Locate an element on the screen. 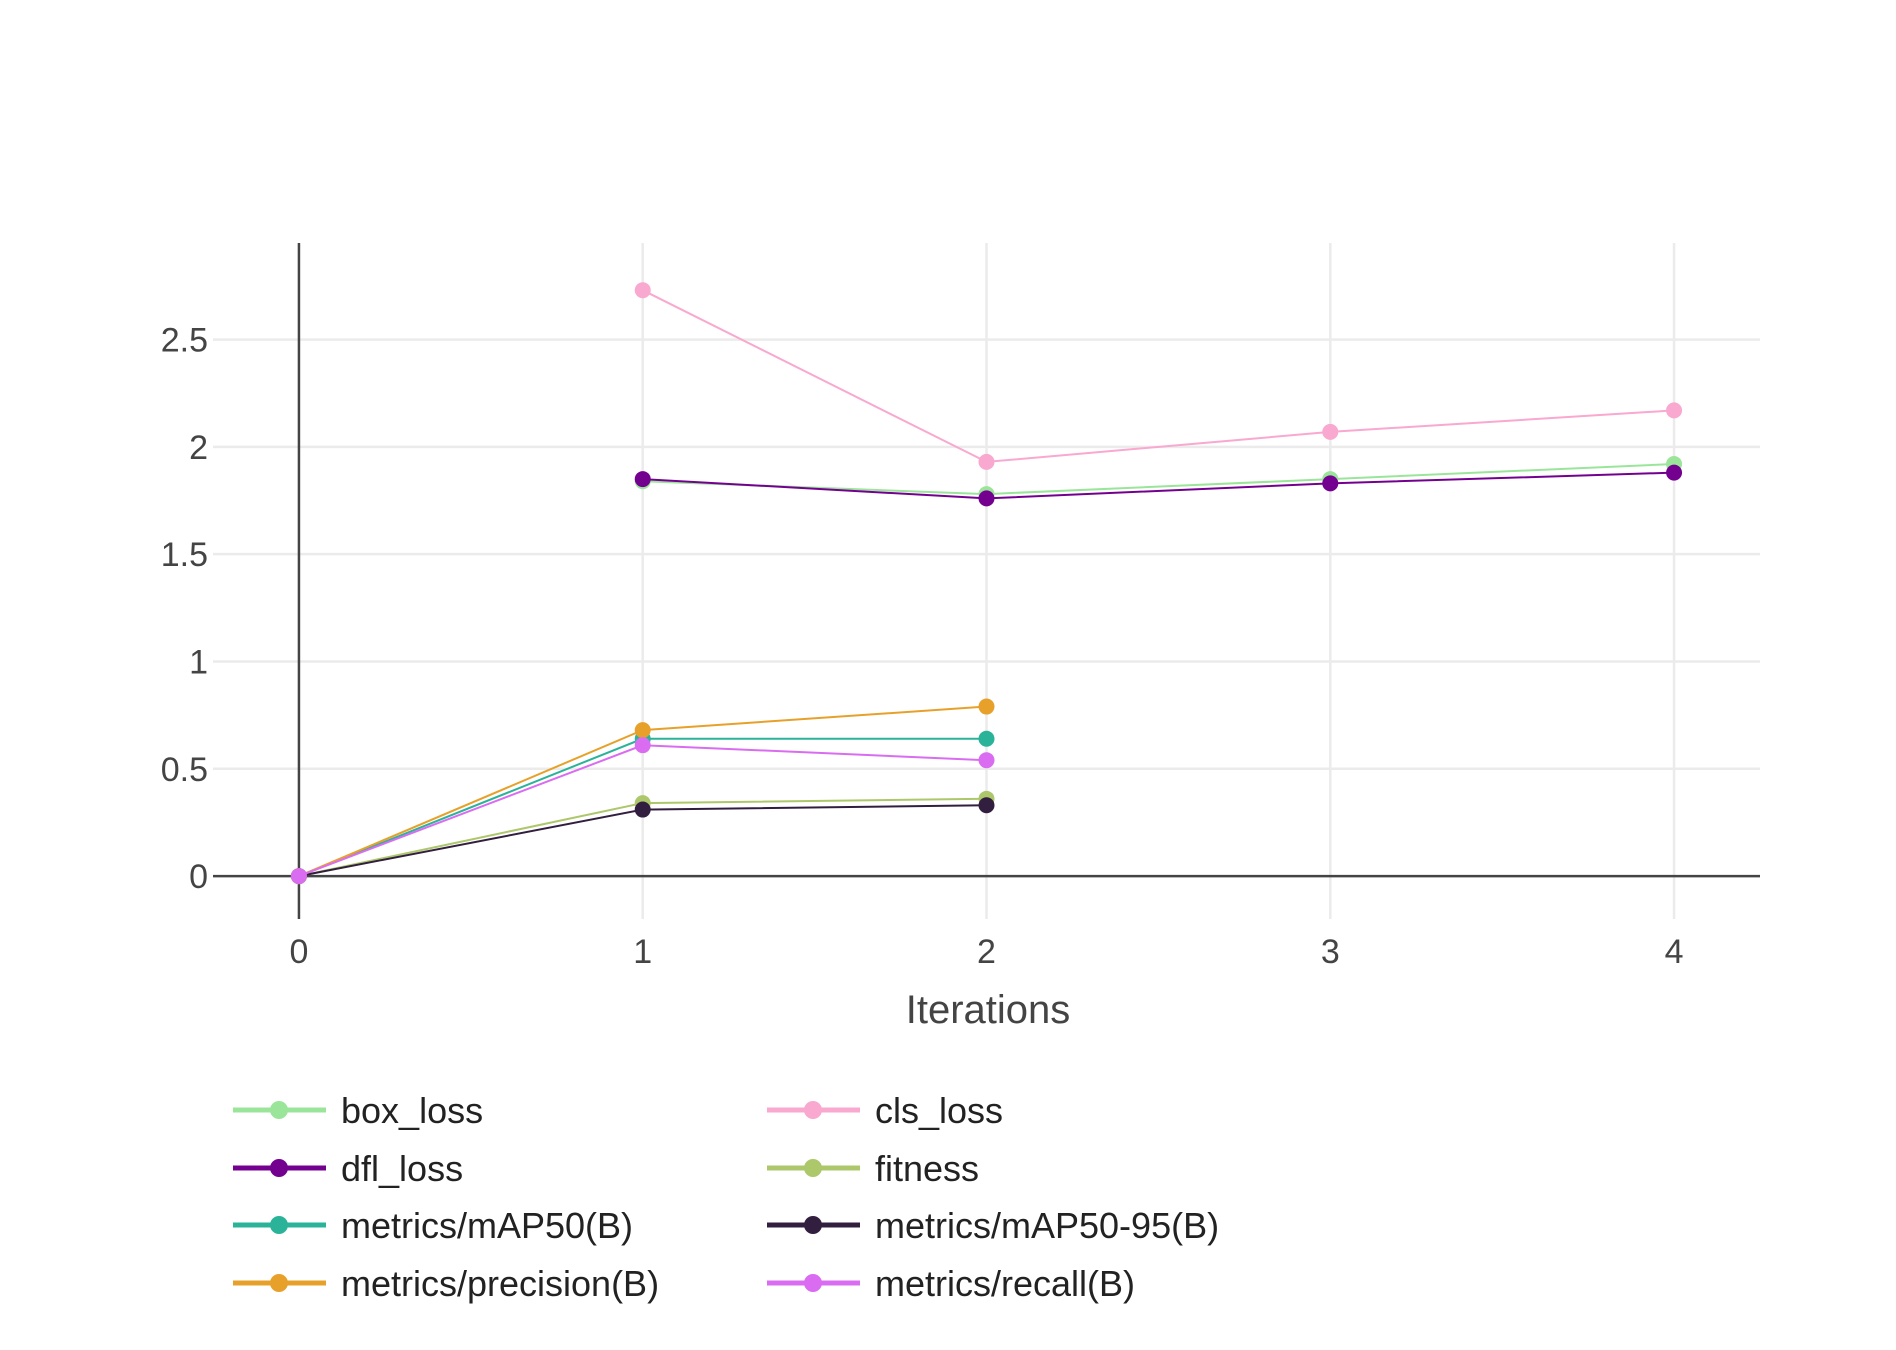 The height and width of the screenshot is (1350, 1896). x-tick-label: 1 is located at coordinates (642, 952).